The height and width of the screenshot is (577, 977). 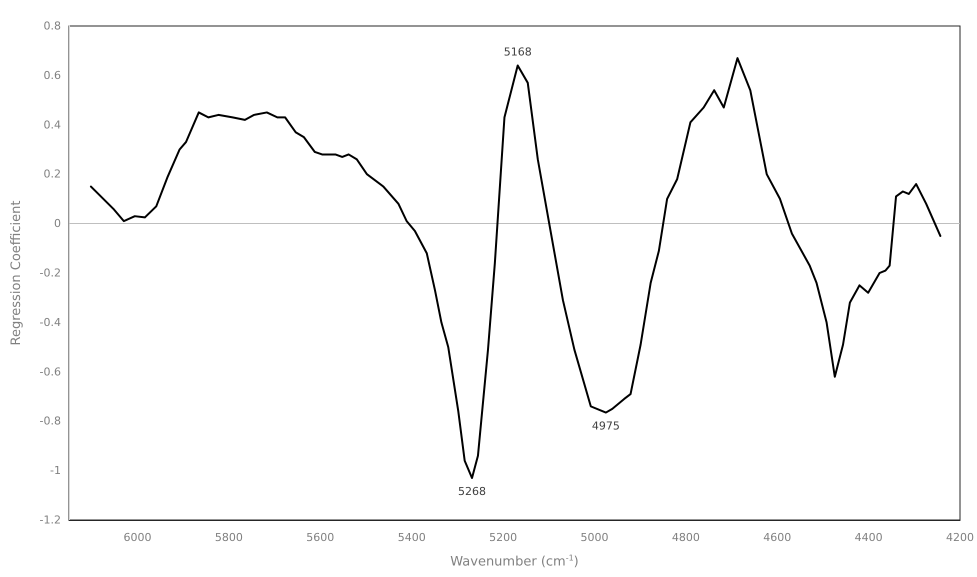 I want to click on y-tick-label: 0, so click(x=57, y=223).